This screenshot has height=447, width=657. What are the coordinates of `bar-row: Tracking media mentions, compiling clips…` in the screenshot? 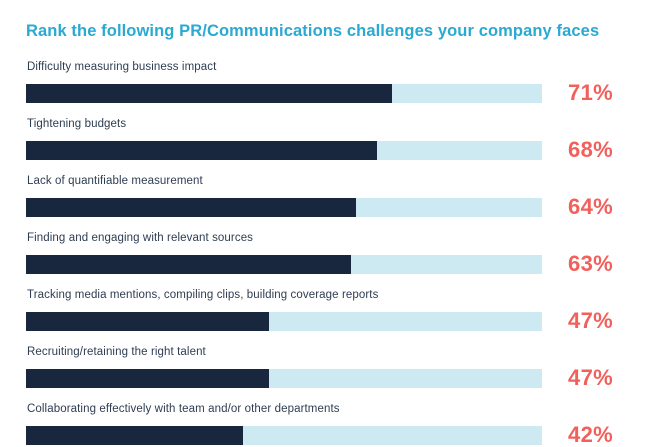 It's located at (341, 311).